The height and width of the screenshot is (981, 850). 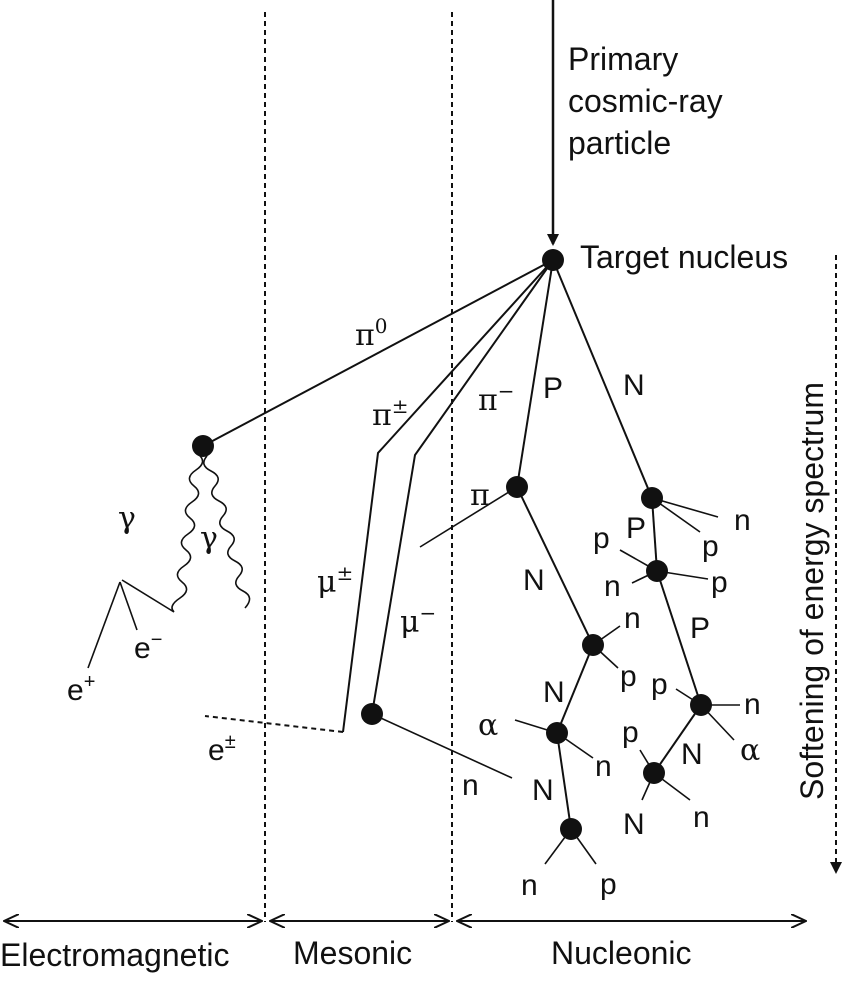 I want to click on n-track-a1, so click(x=555, y=566).